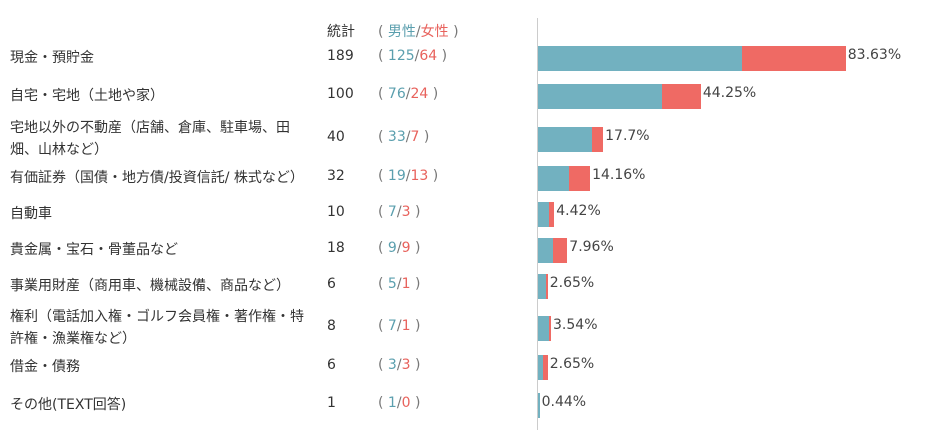 The height and width of the screenshot is (436, 940). I want to click on row-split: ( 19/13 ), so click(408, 176).